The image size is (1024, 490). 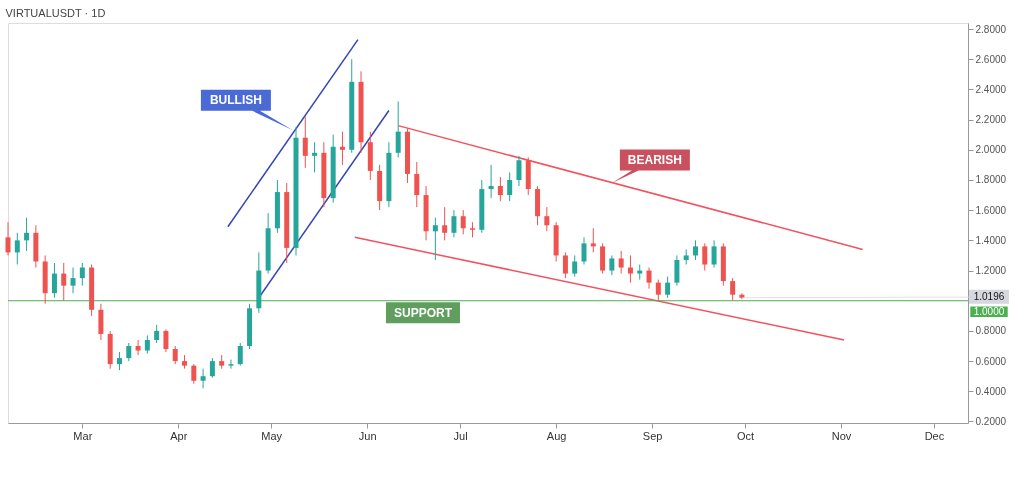 What do you see at coordinates (745, 435) in the screenshot?
I see `x-tick-label: Oct` at bounding box center [745, 435].